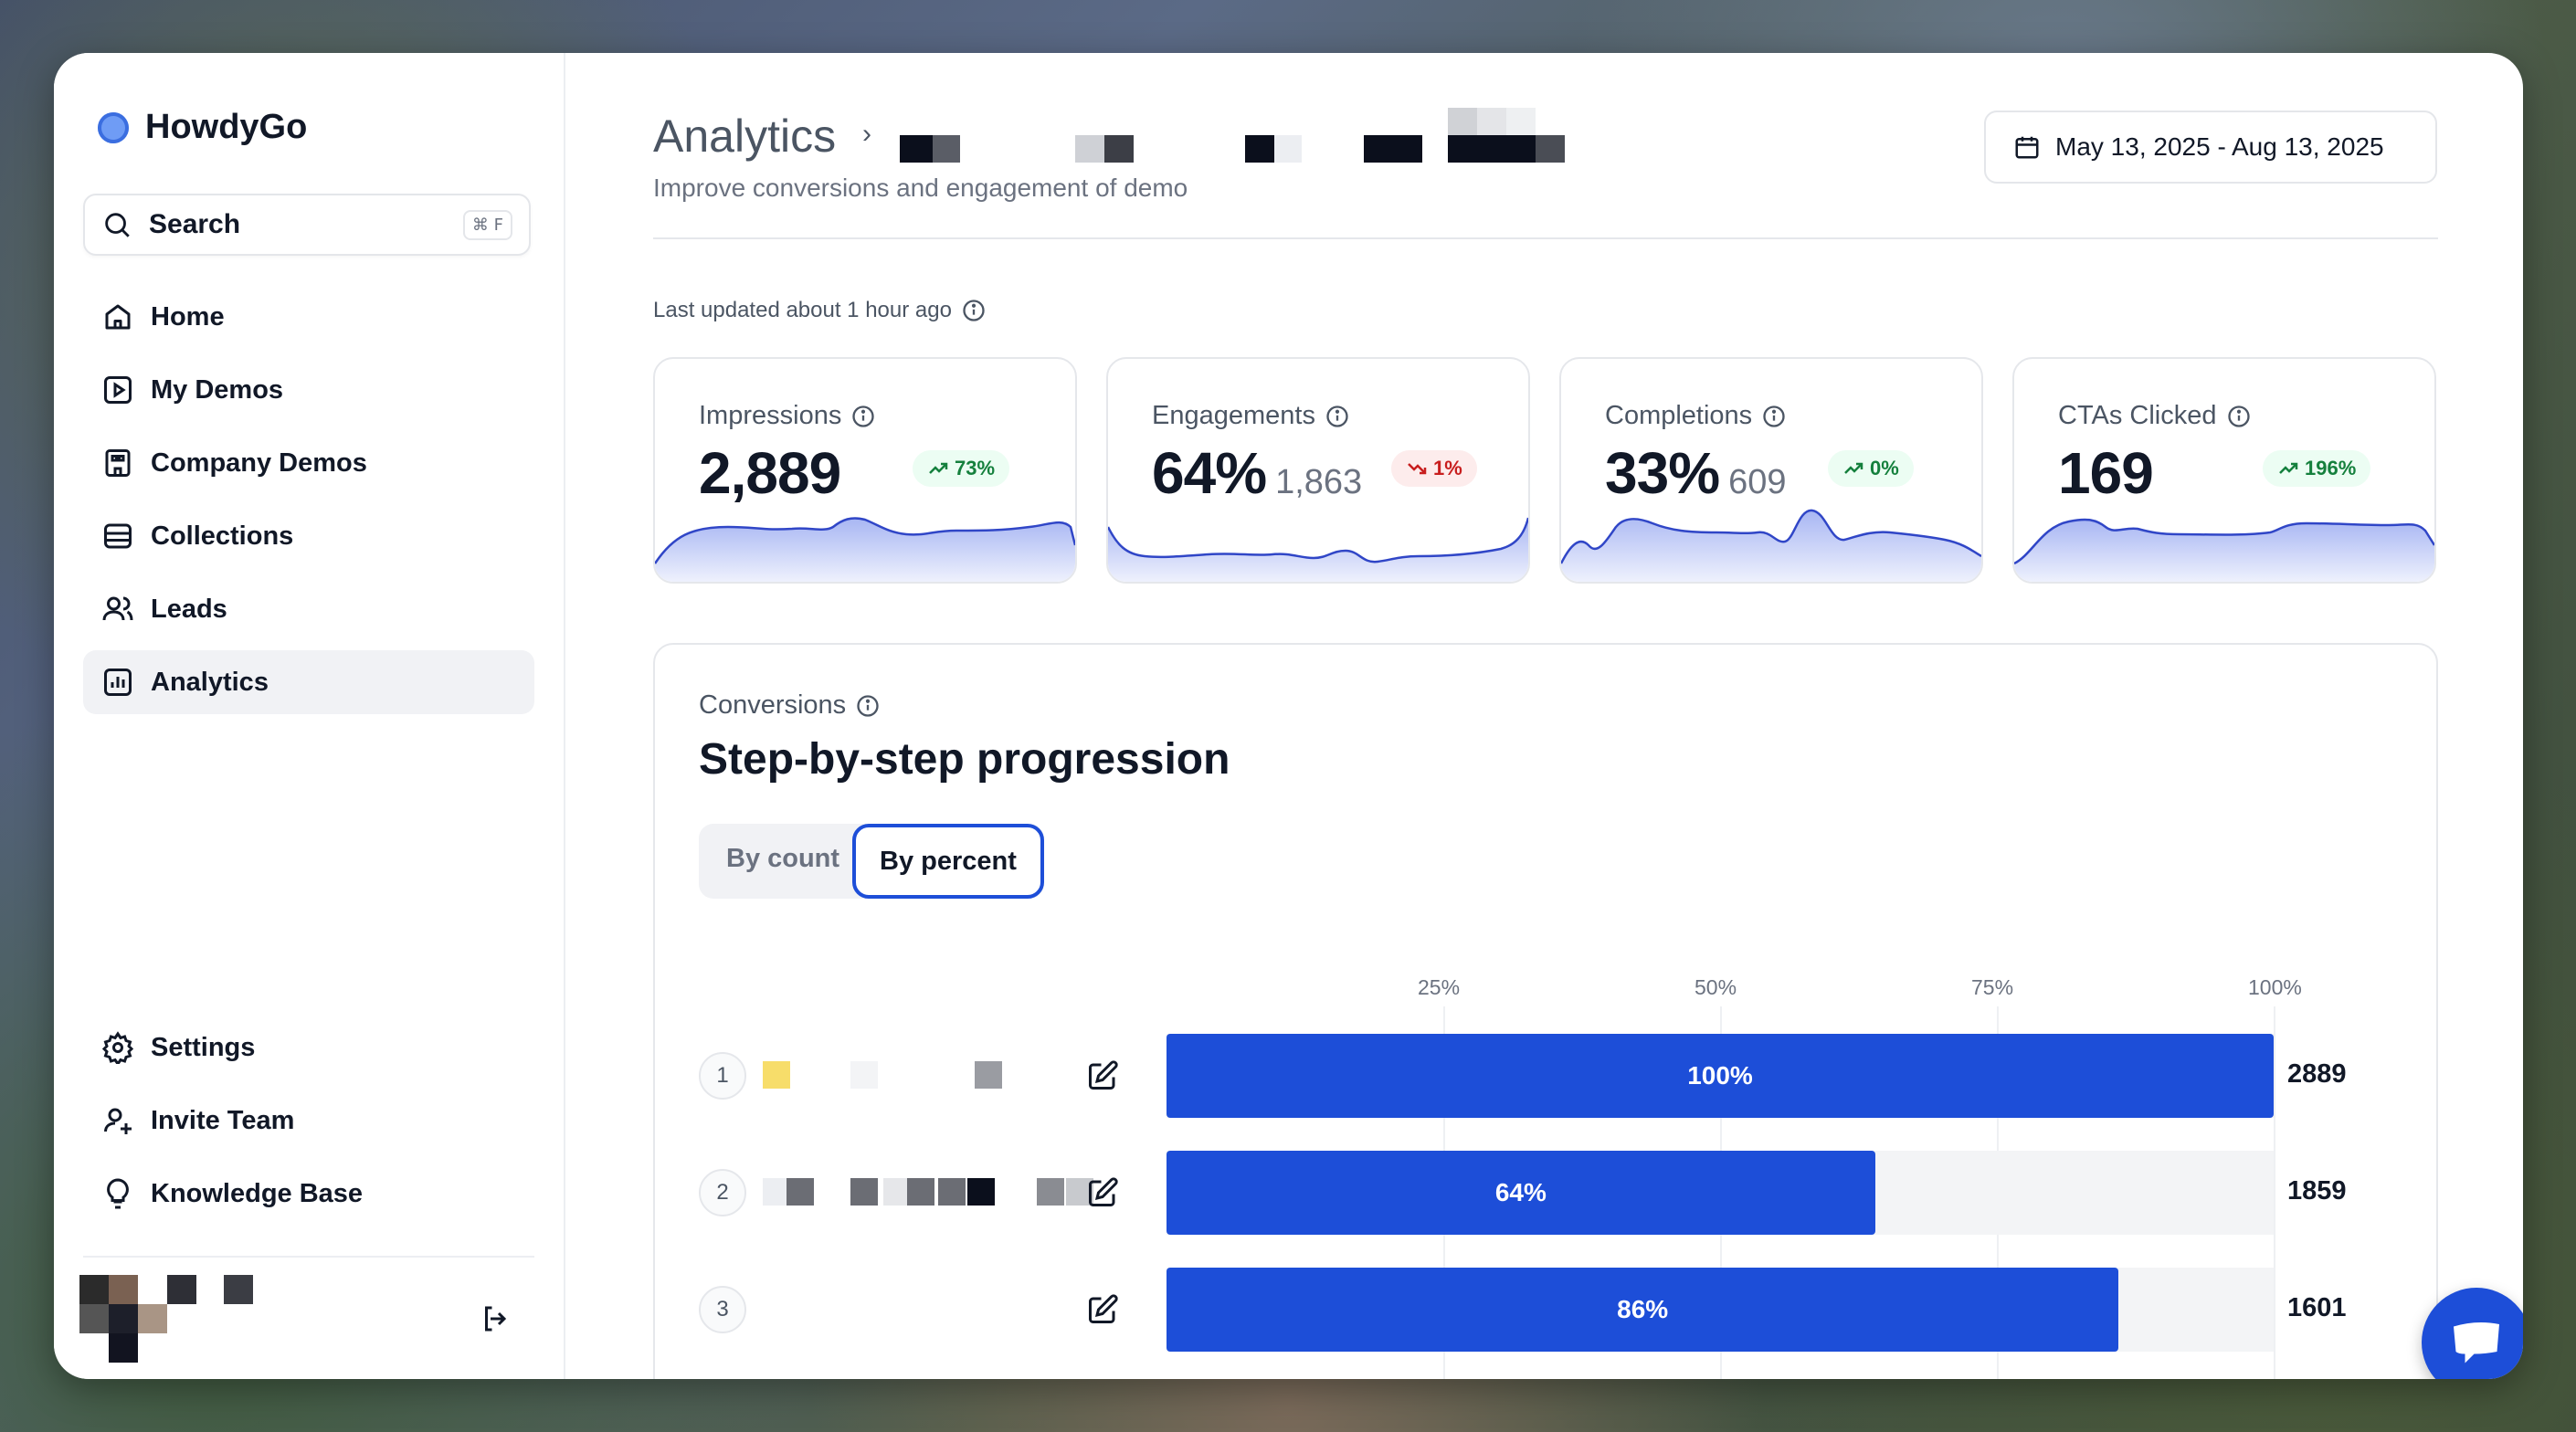 The image size is (2576, 1432). I want to click on view-toggle: By count By percent, so click(871, 861).